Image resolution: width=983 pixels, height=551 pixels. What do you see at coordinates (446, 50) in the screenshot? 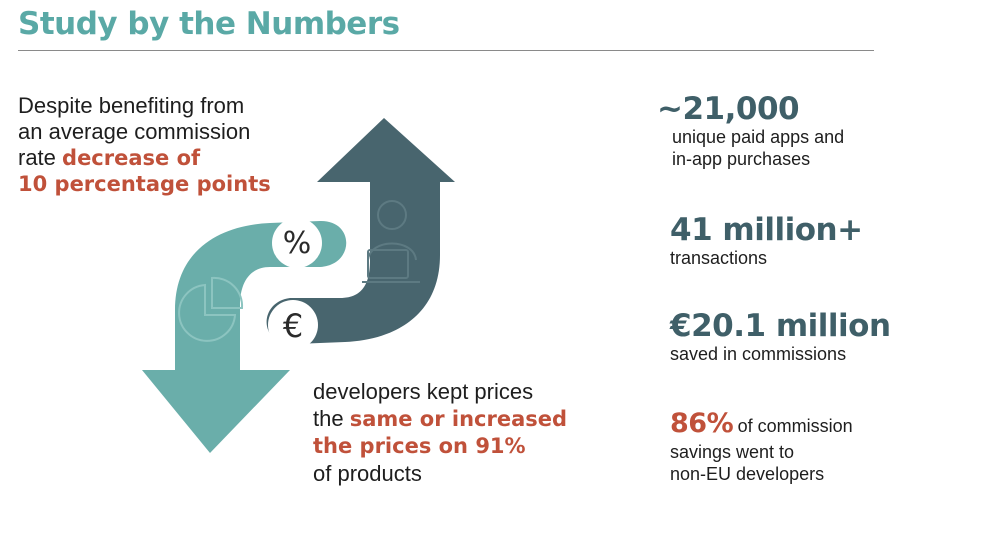
I see `title-divider` at bounding box center [446, 50].